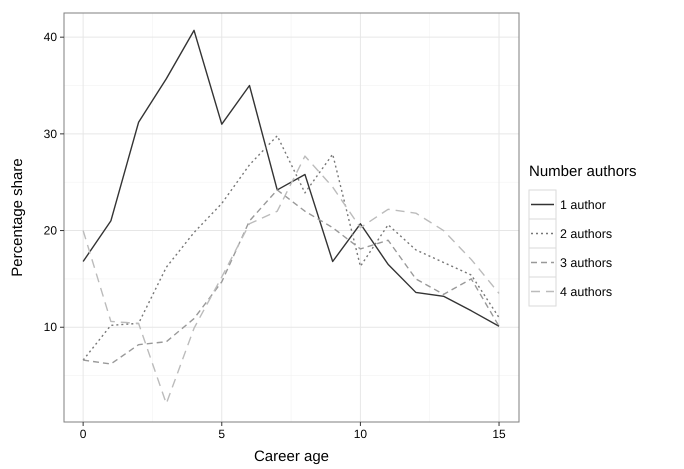  What do you see at coordinates (222, 434) in the screenshot?
I see `x-tick-label: 5` at bounding box center [222, 434].